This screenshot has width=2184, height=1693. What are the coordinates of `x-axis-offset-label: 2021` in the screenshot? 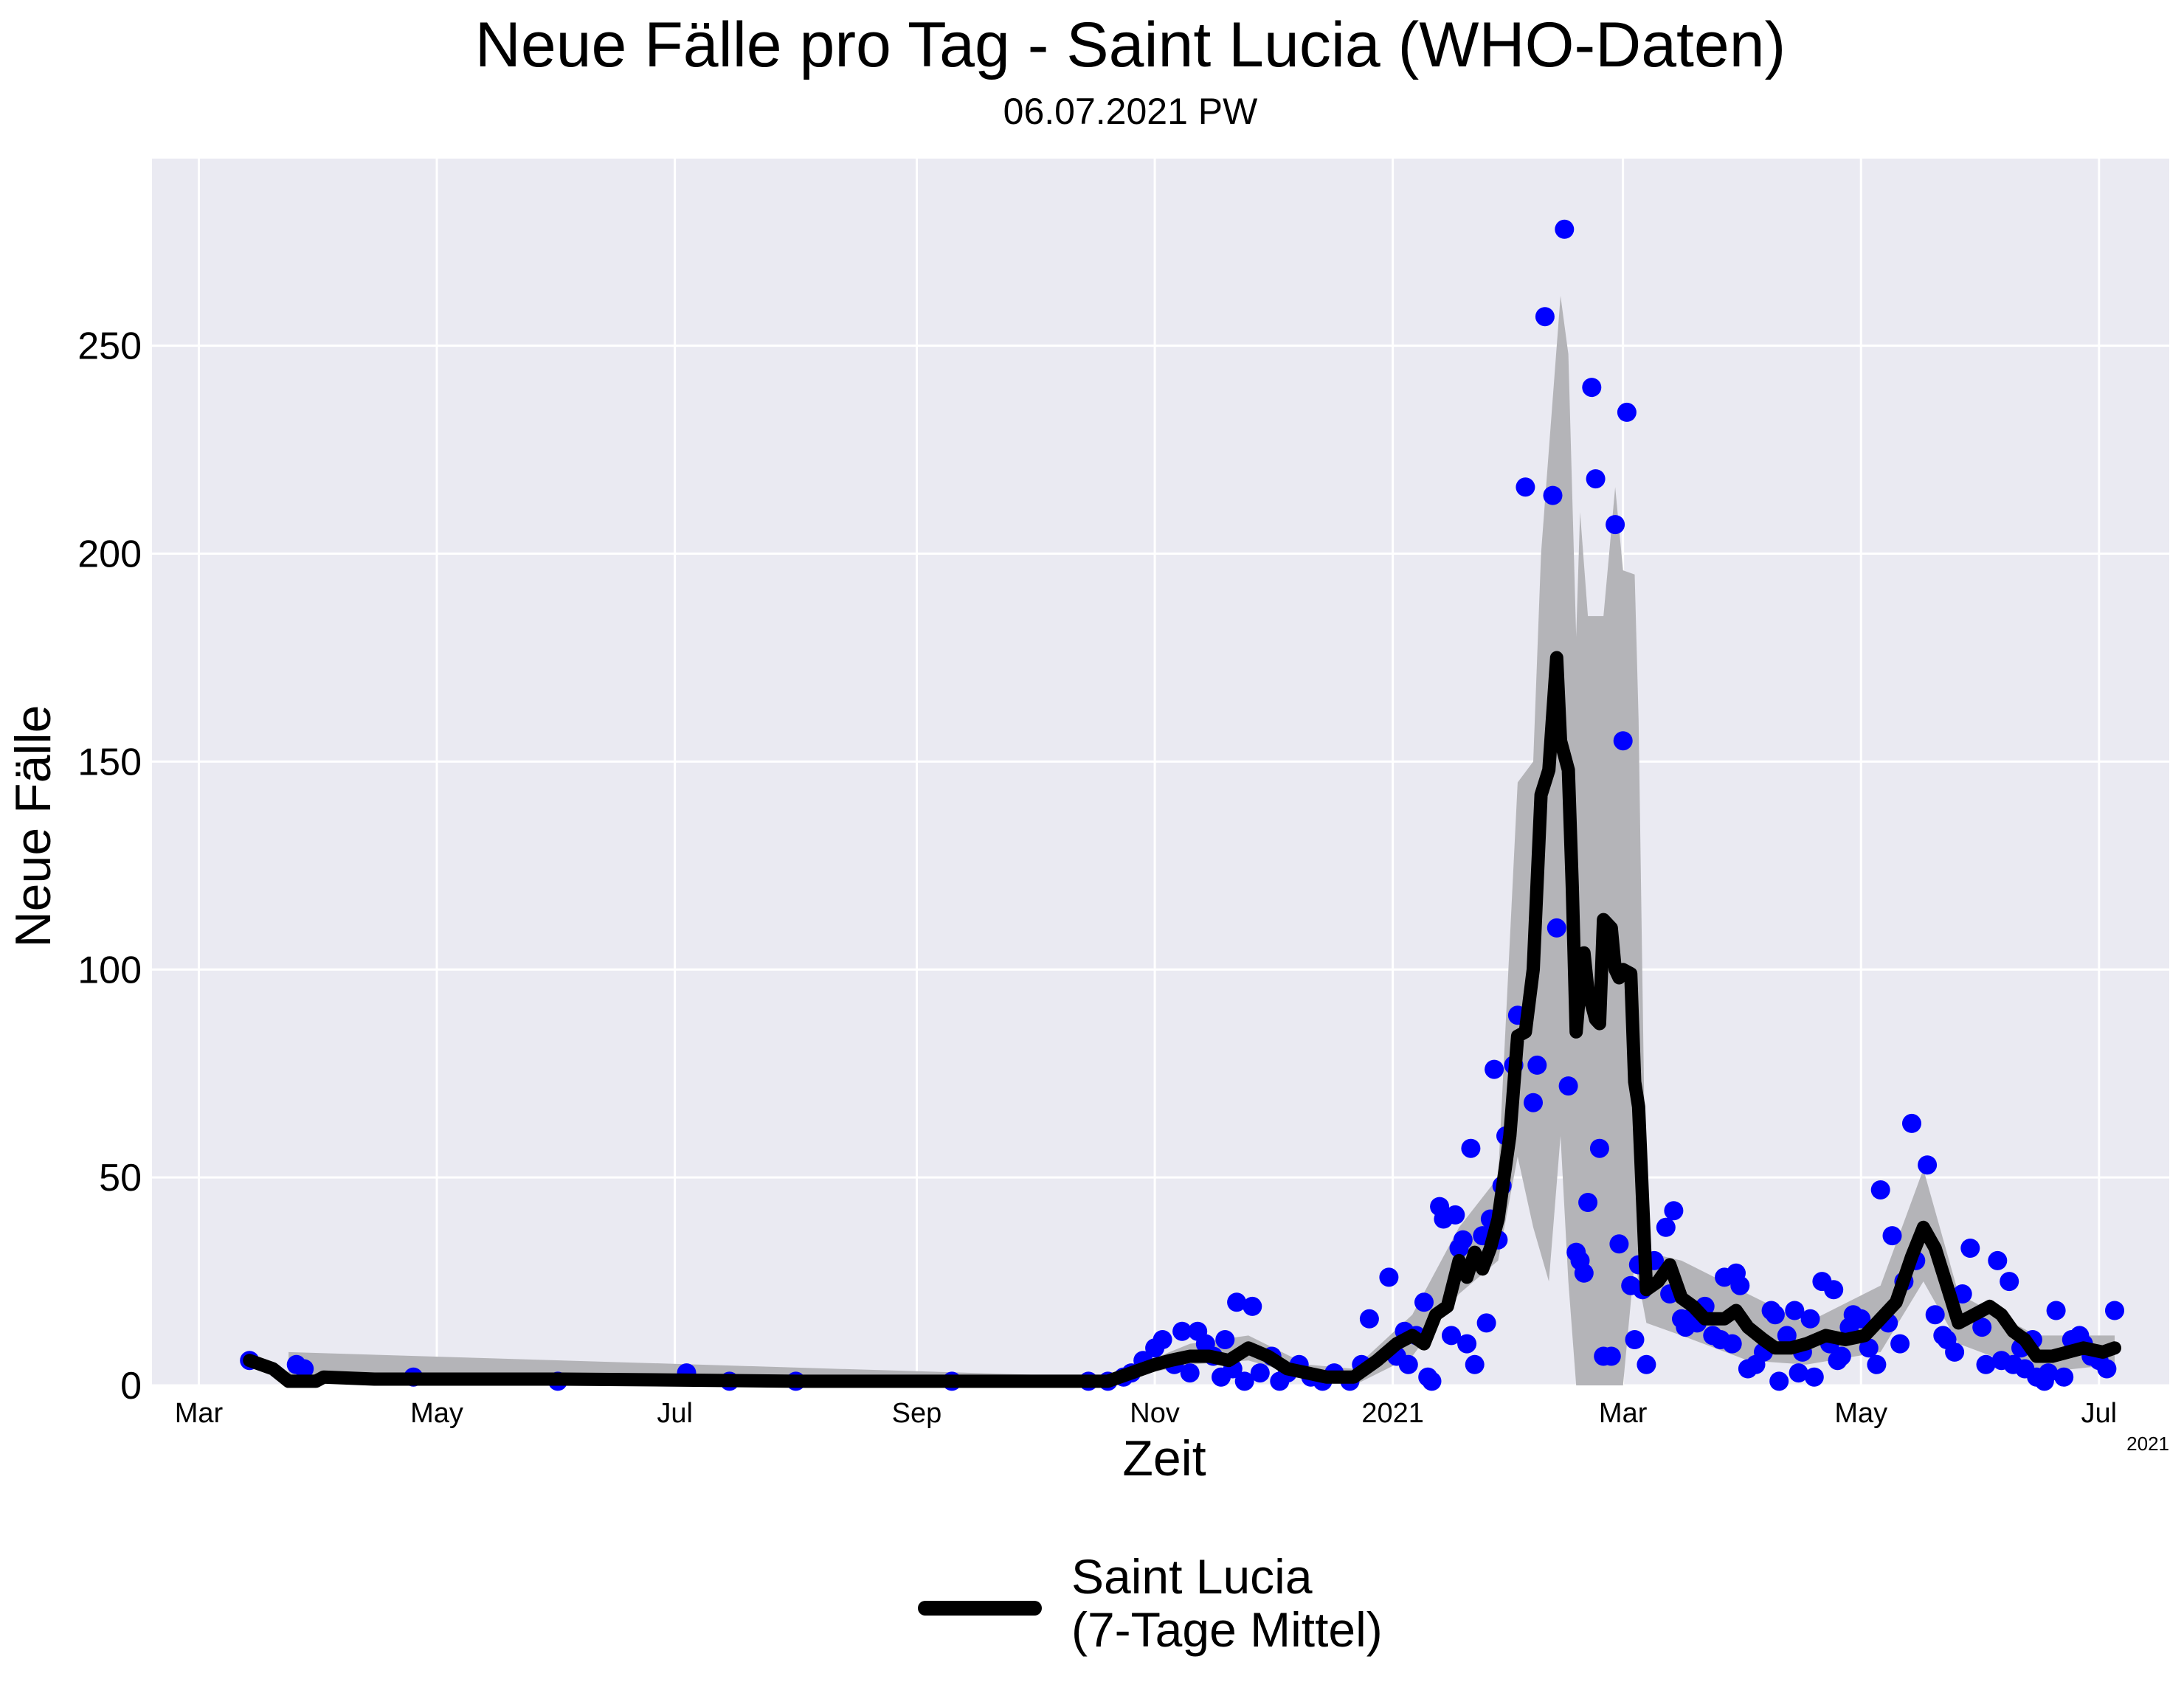 It's located at (2147, 1444).